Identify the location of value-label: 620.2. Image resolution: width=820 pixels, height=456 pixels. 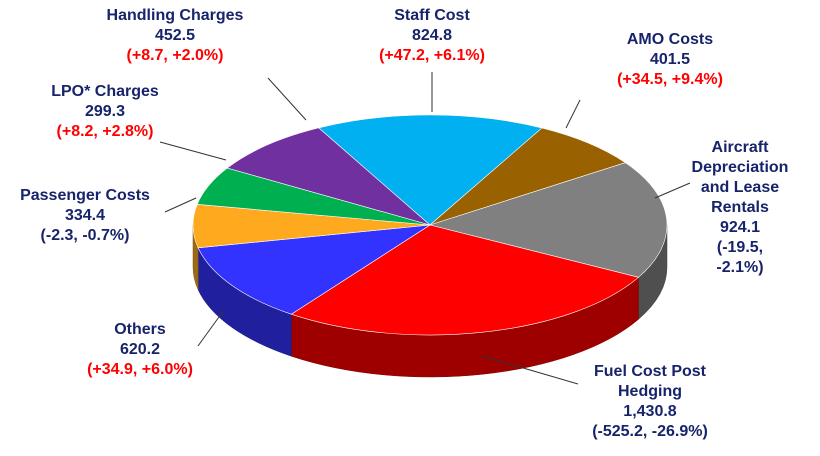
(140, 349).